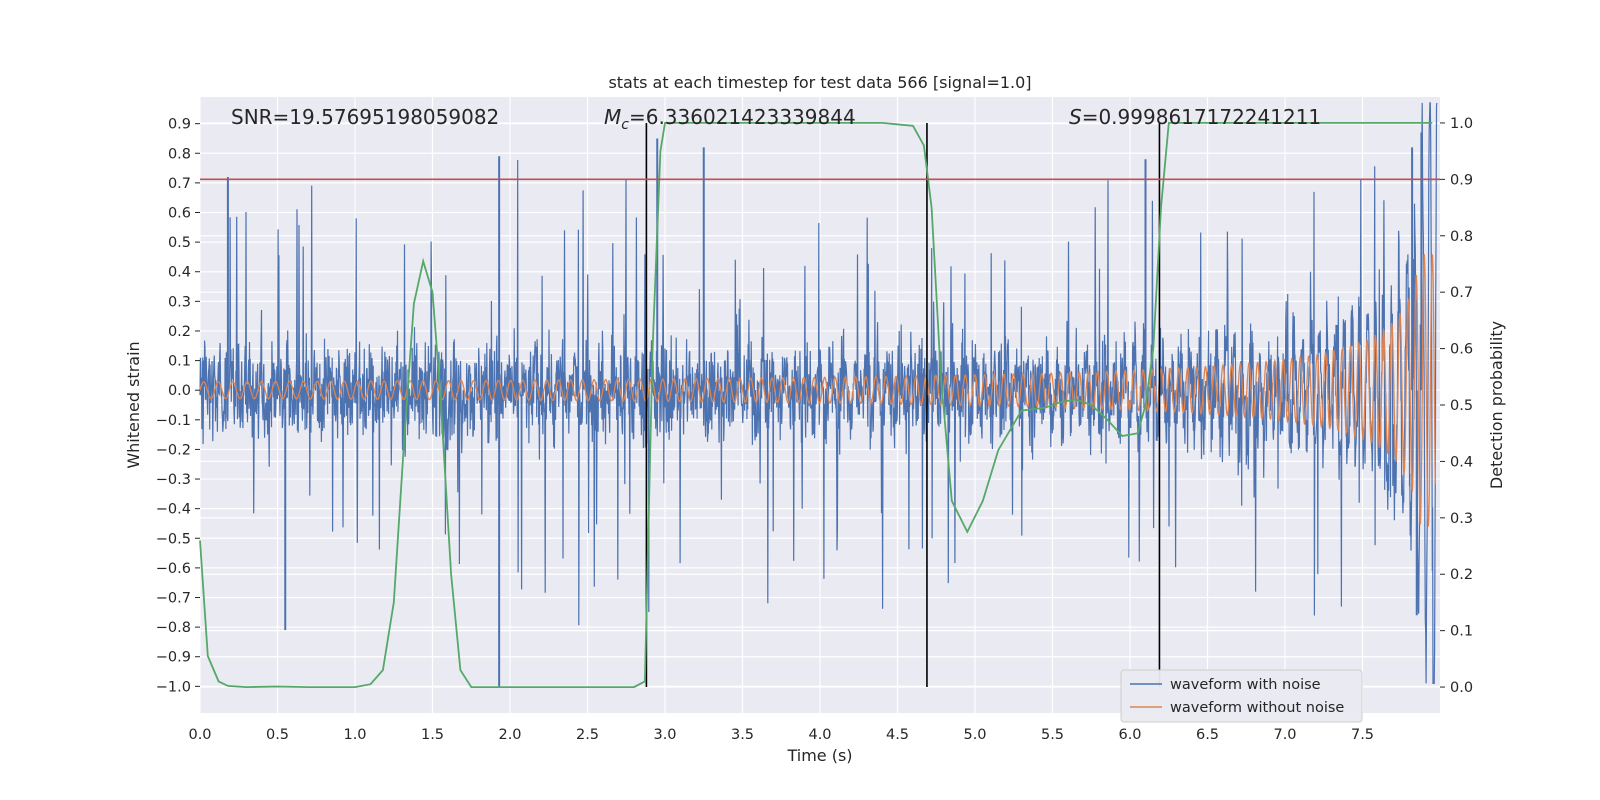  What do you see at coordinates (173, 628) in the screenshot?
I see `y-tick-label: −0.8` at bounding box center [173, 628].